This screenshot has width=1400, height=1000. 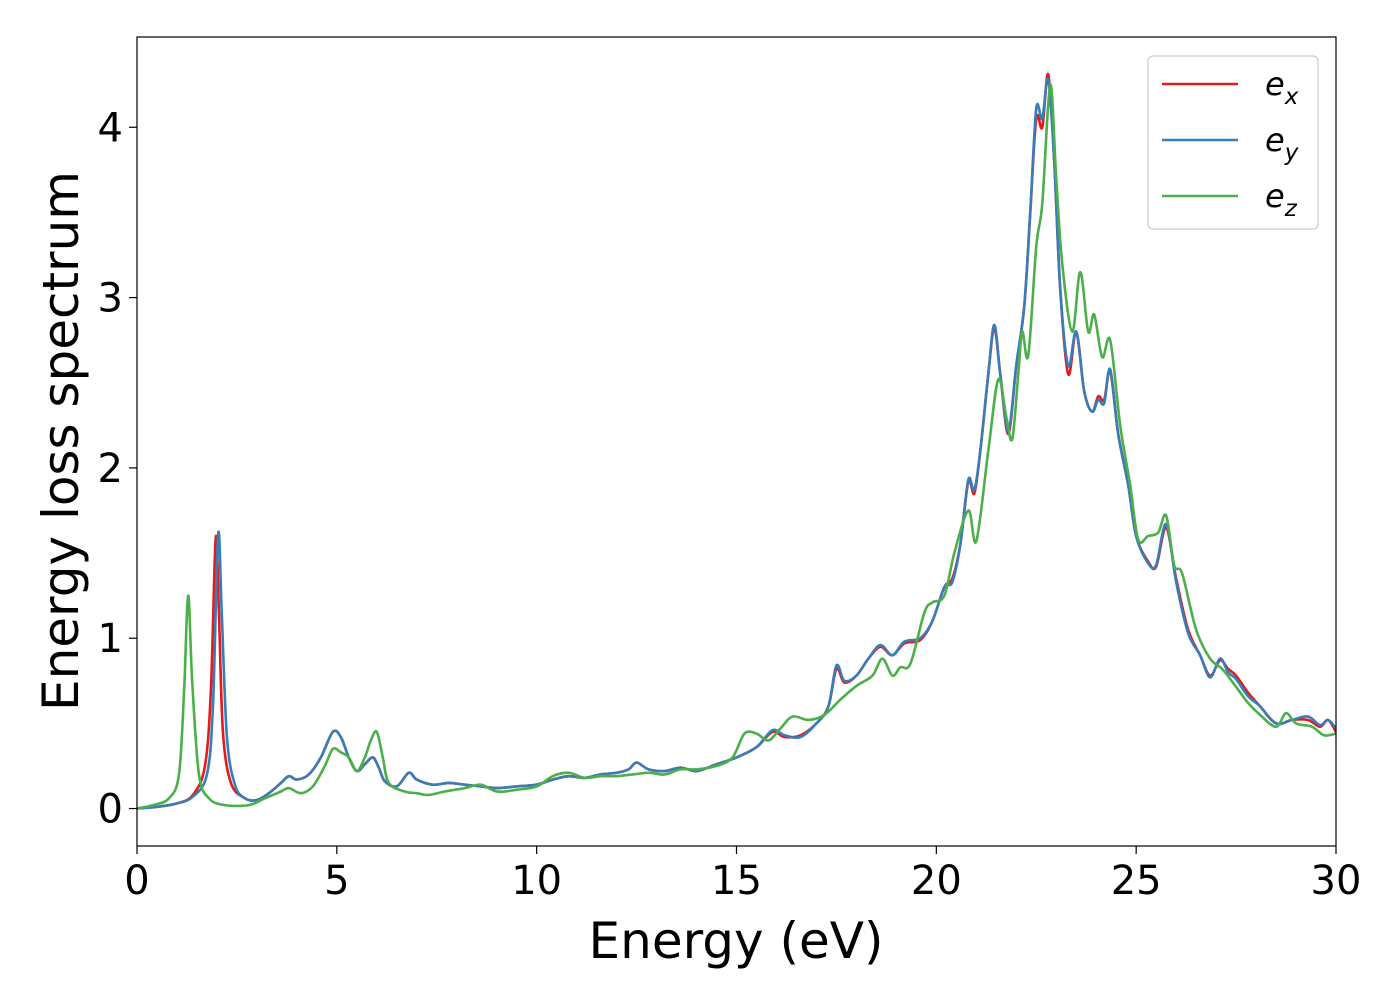 I want to click on x-axis: 0 5 10 15 20 25 30, so click(x=742, y=875).